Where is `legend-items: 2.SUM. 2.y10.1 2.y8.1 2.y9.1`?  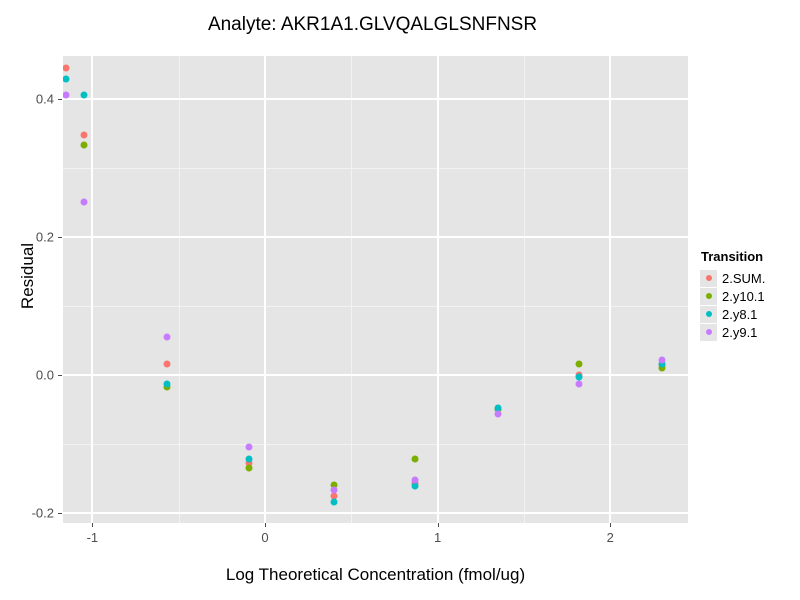
legend-items: 2.SUM. 2.y10.1 2.y8.1 2.y9.1 is located at coordinates (732, 305).